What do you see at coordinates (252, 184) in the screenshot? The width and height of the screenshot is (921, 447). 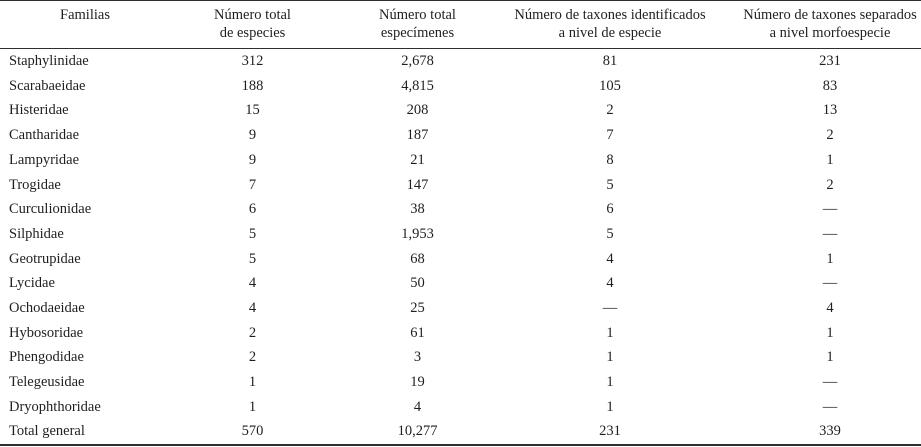 I see `value-cell-numero-total-especies: 7` at bounding box center [252, 184].